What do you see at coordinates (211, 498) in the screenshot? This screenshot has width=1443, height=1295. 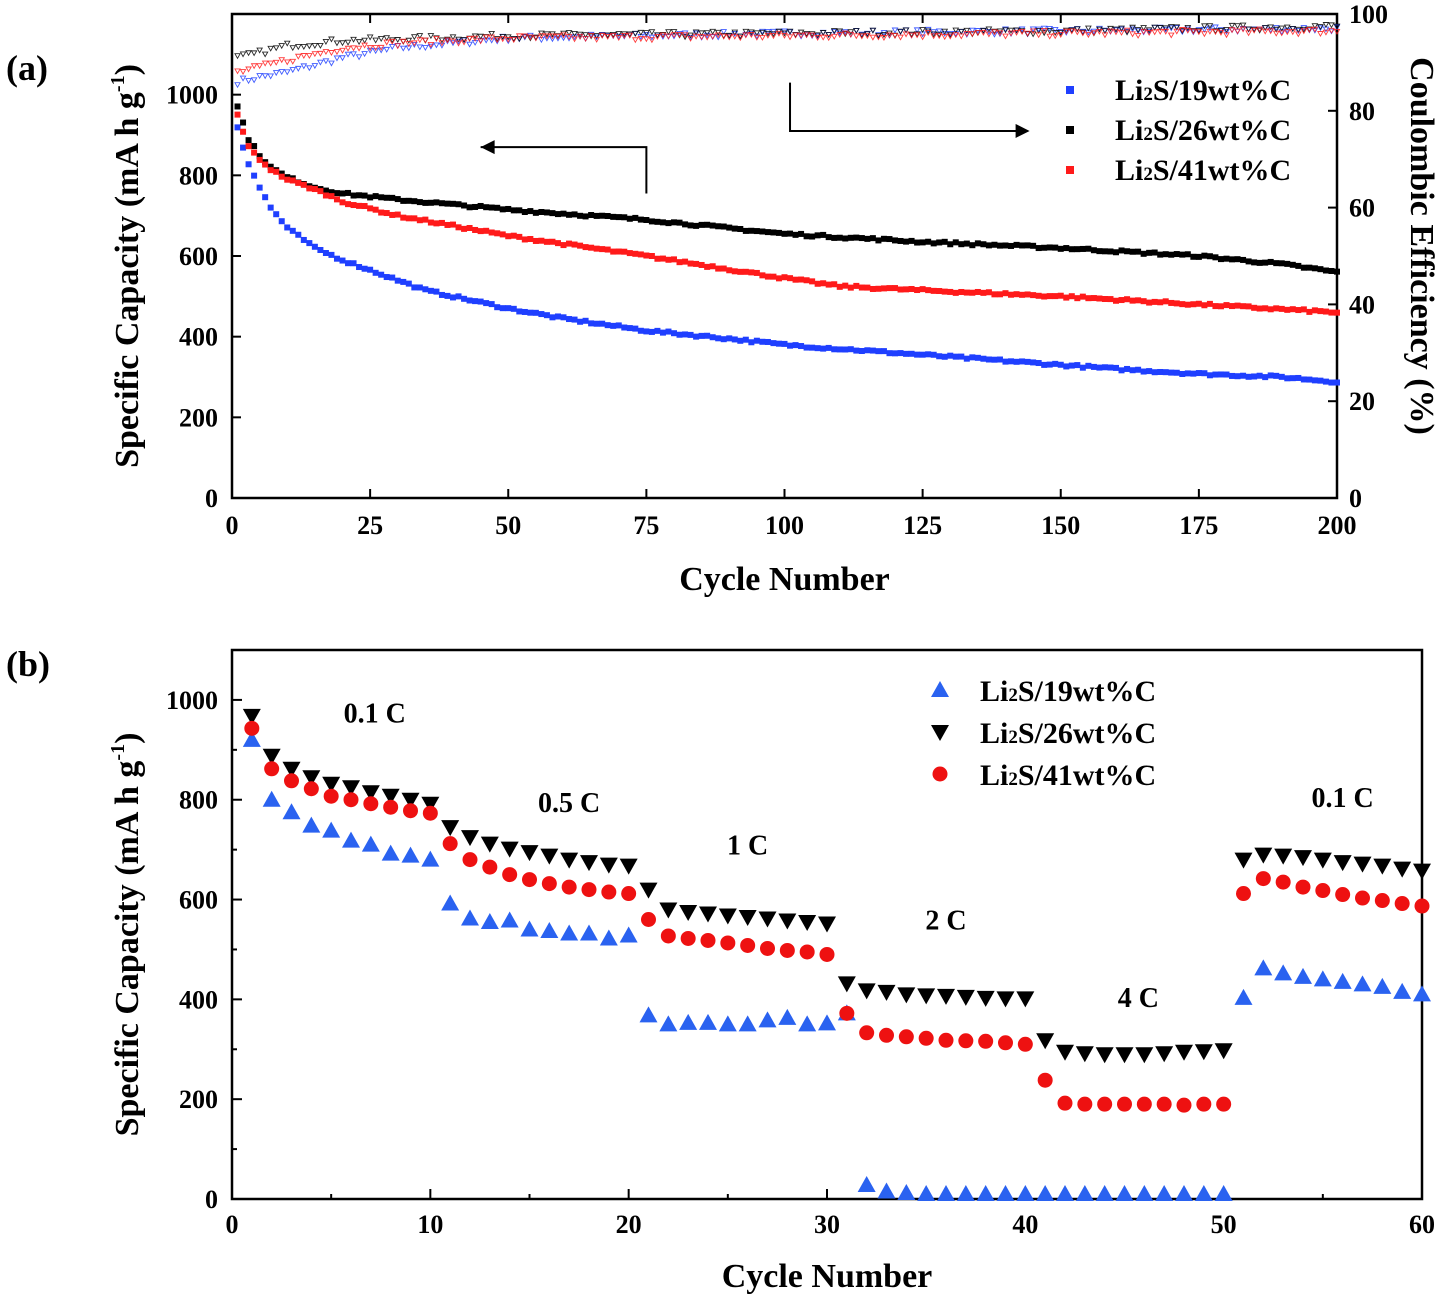 I see `y-tick-label-a: 0` at bounding box center [211, 498].